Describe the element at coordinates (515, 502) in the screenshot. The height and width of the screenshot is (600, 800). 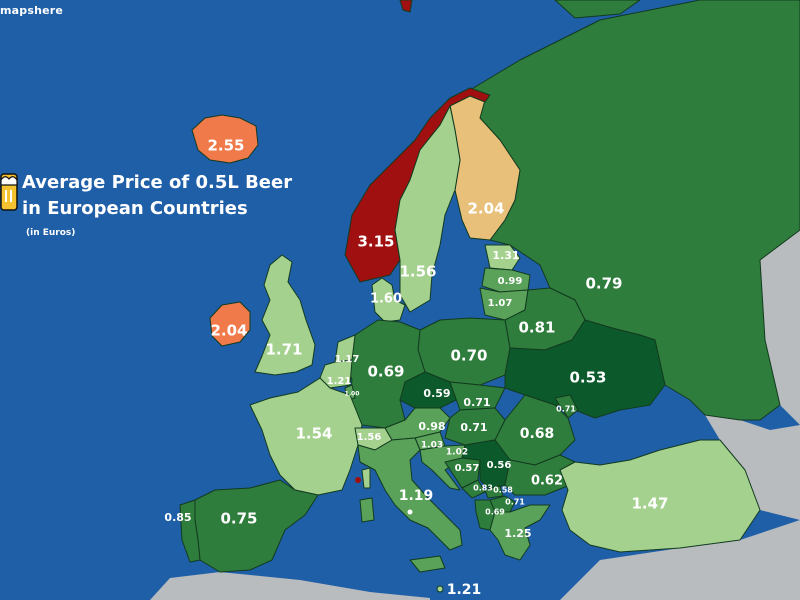
I see `price-label-north-macedonia: 0.71` at that location.